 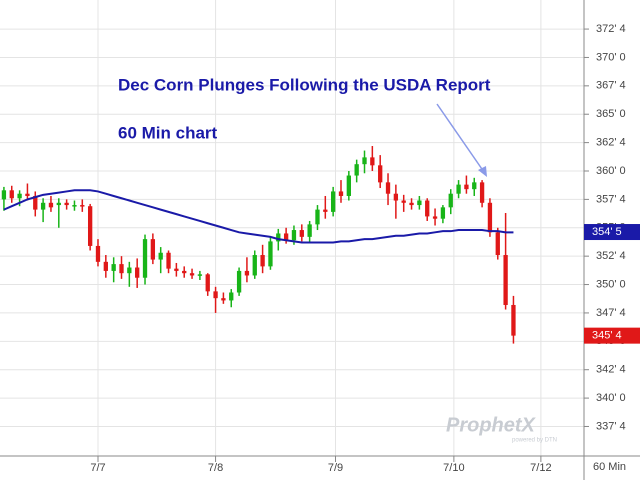 What do you see at coordinates (611, 114) in the screenshot?
I see `y-tick-label: 365' 0` at bounding box center [611, 114].